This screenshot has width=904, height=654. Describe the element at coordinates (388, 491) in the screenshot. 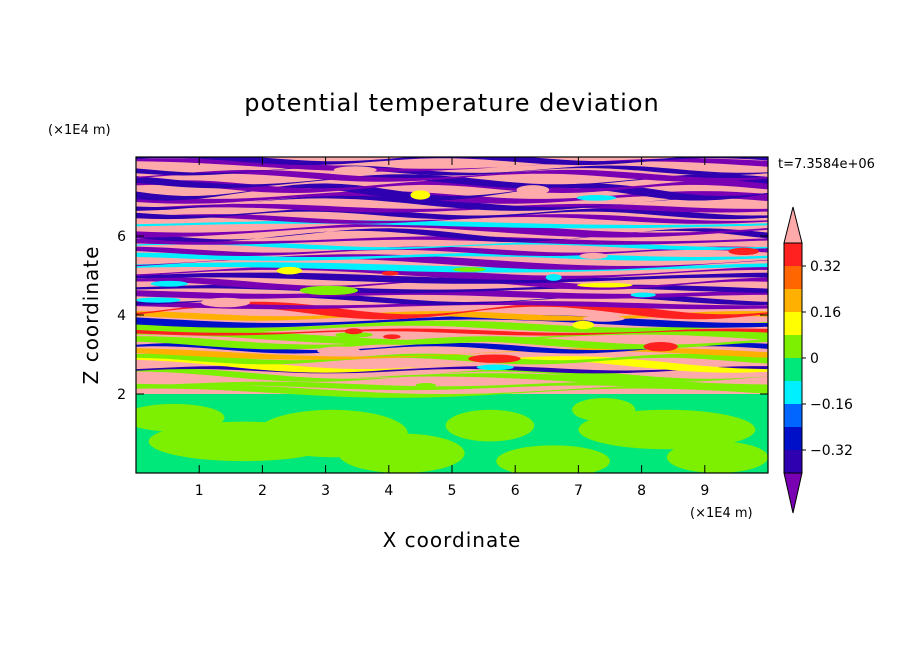

I see `x-tick-label-4: 4` at that location.